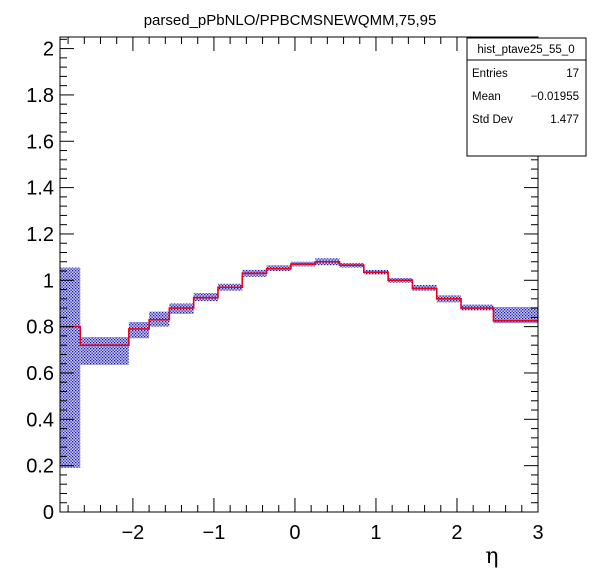  I want to click on stats-mean-value: −0.01955, so click(555, 97).